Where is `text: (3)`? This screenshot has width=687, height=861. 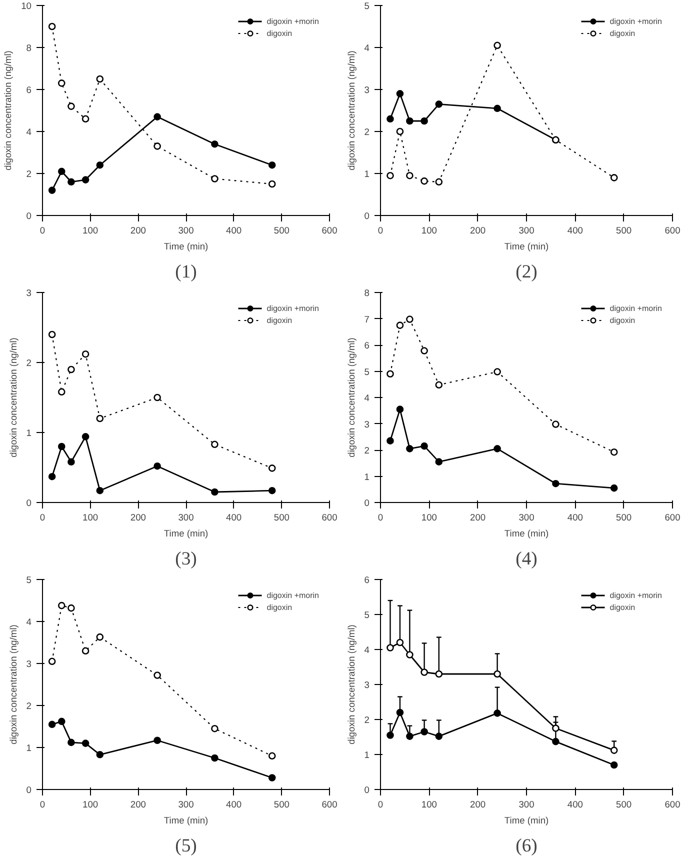 text: (3) is located at coordinates (186, 559).